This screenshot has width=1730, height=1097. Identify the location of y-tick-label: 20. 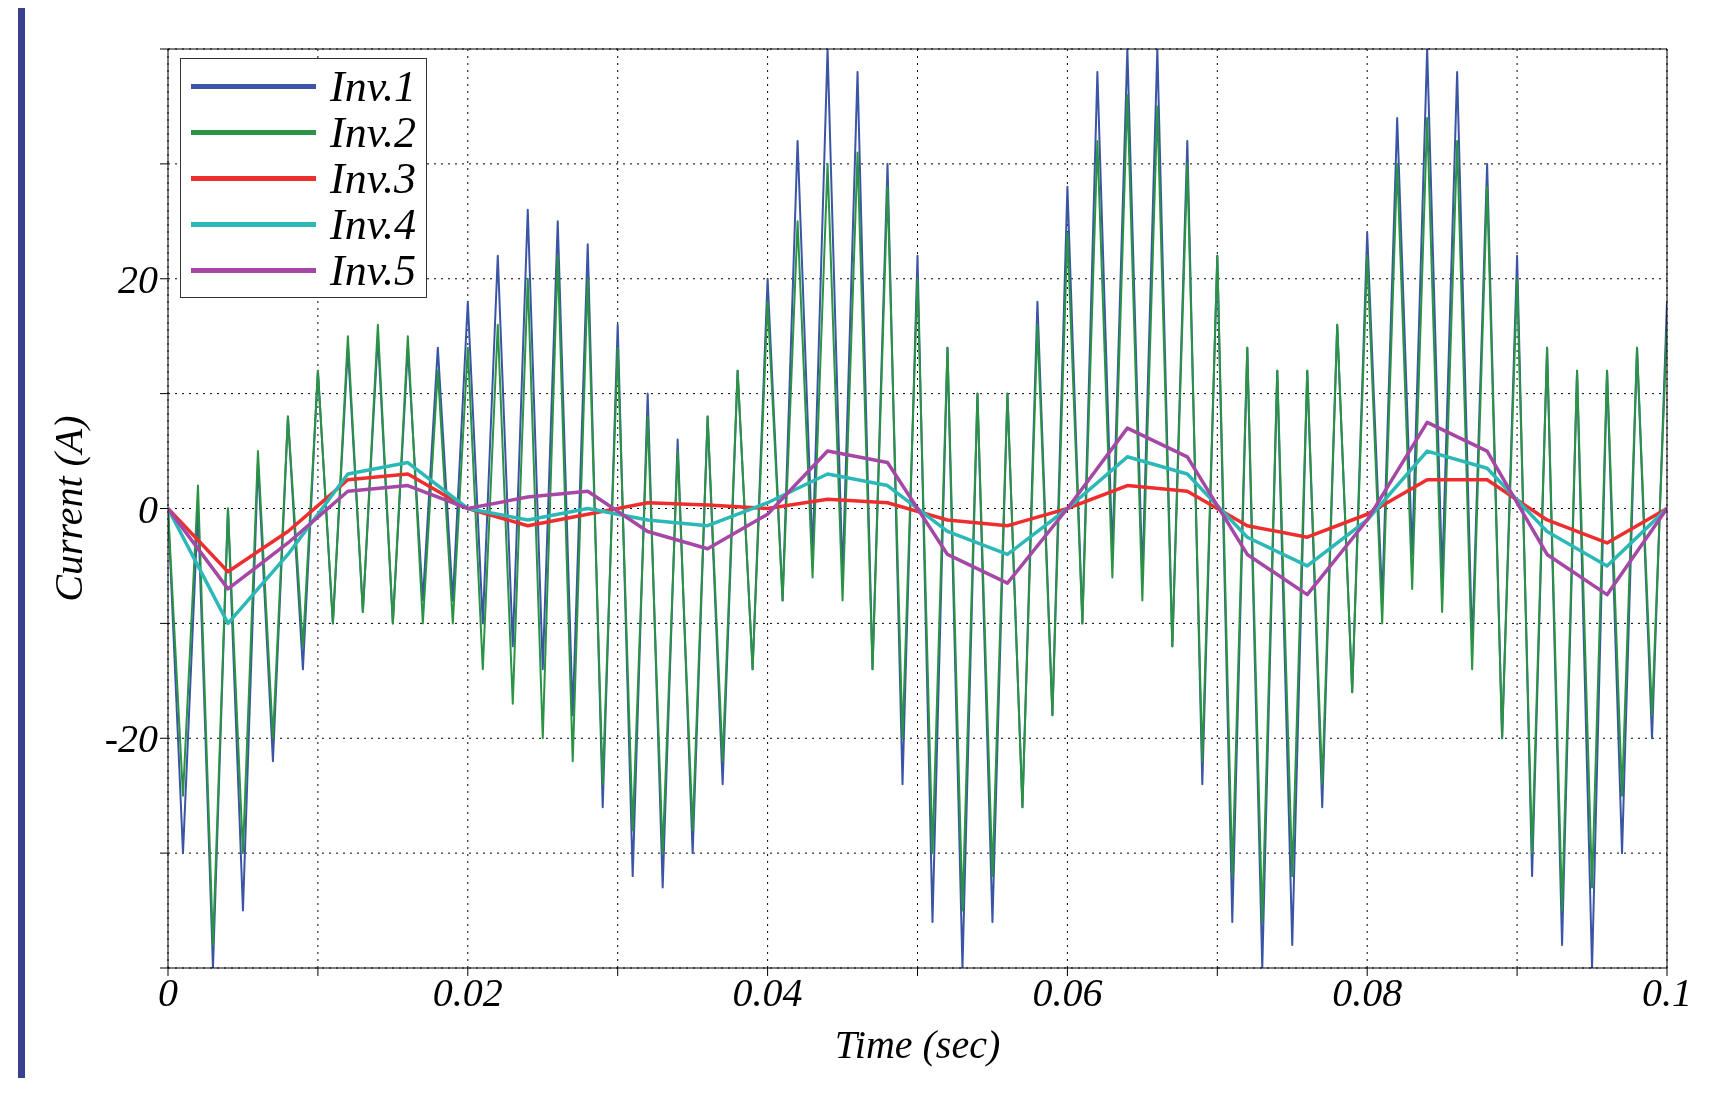
(138, 279).